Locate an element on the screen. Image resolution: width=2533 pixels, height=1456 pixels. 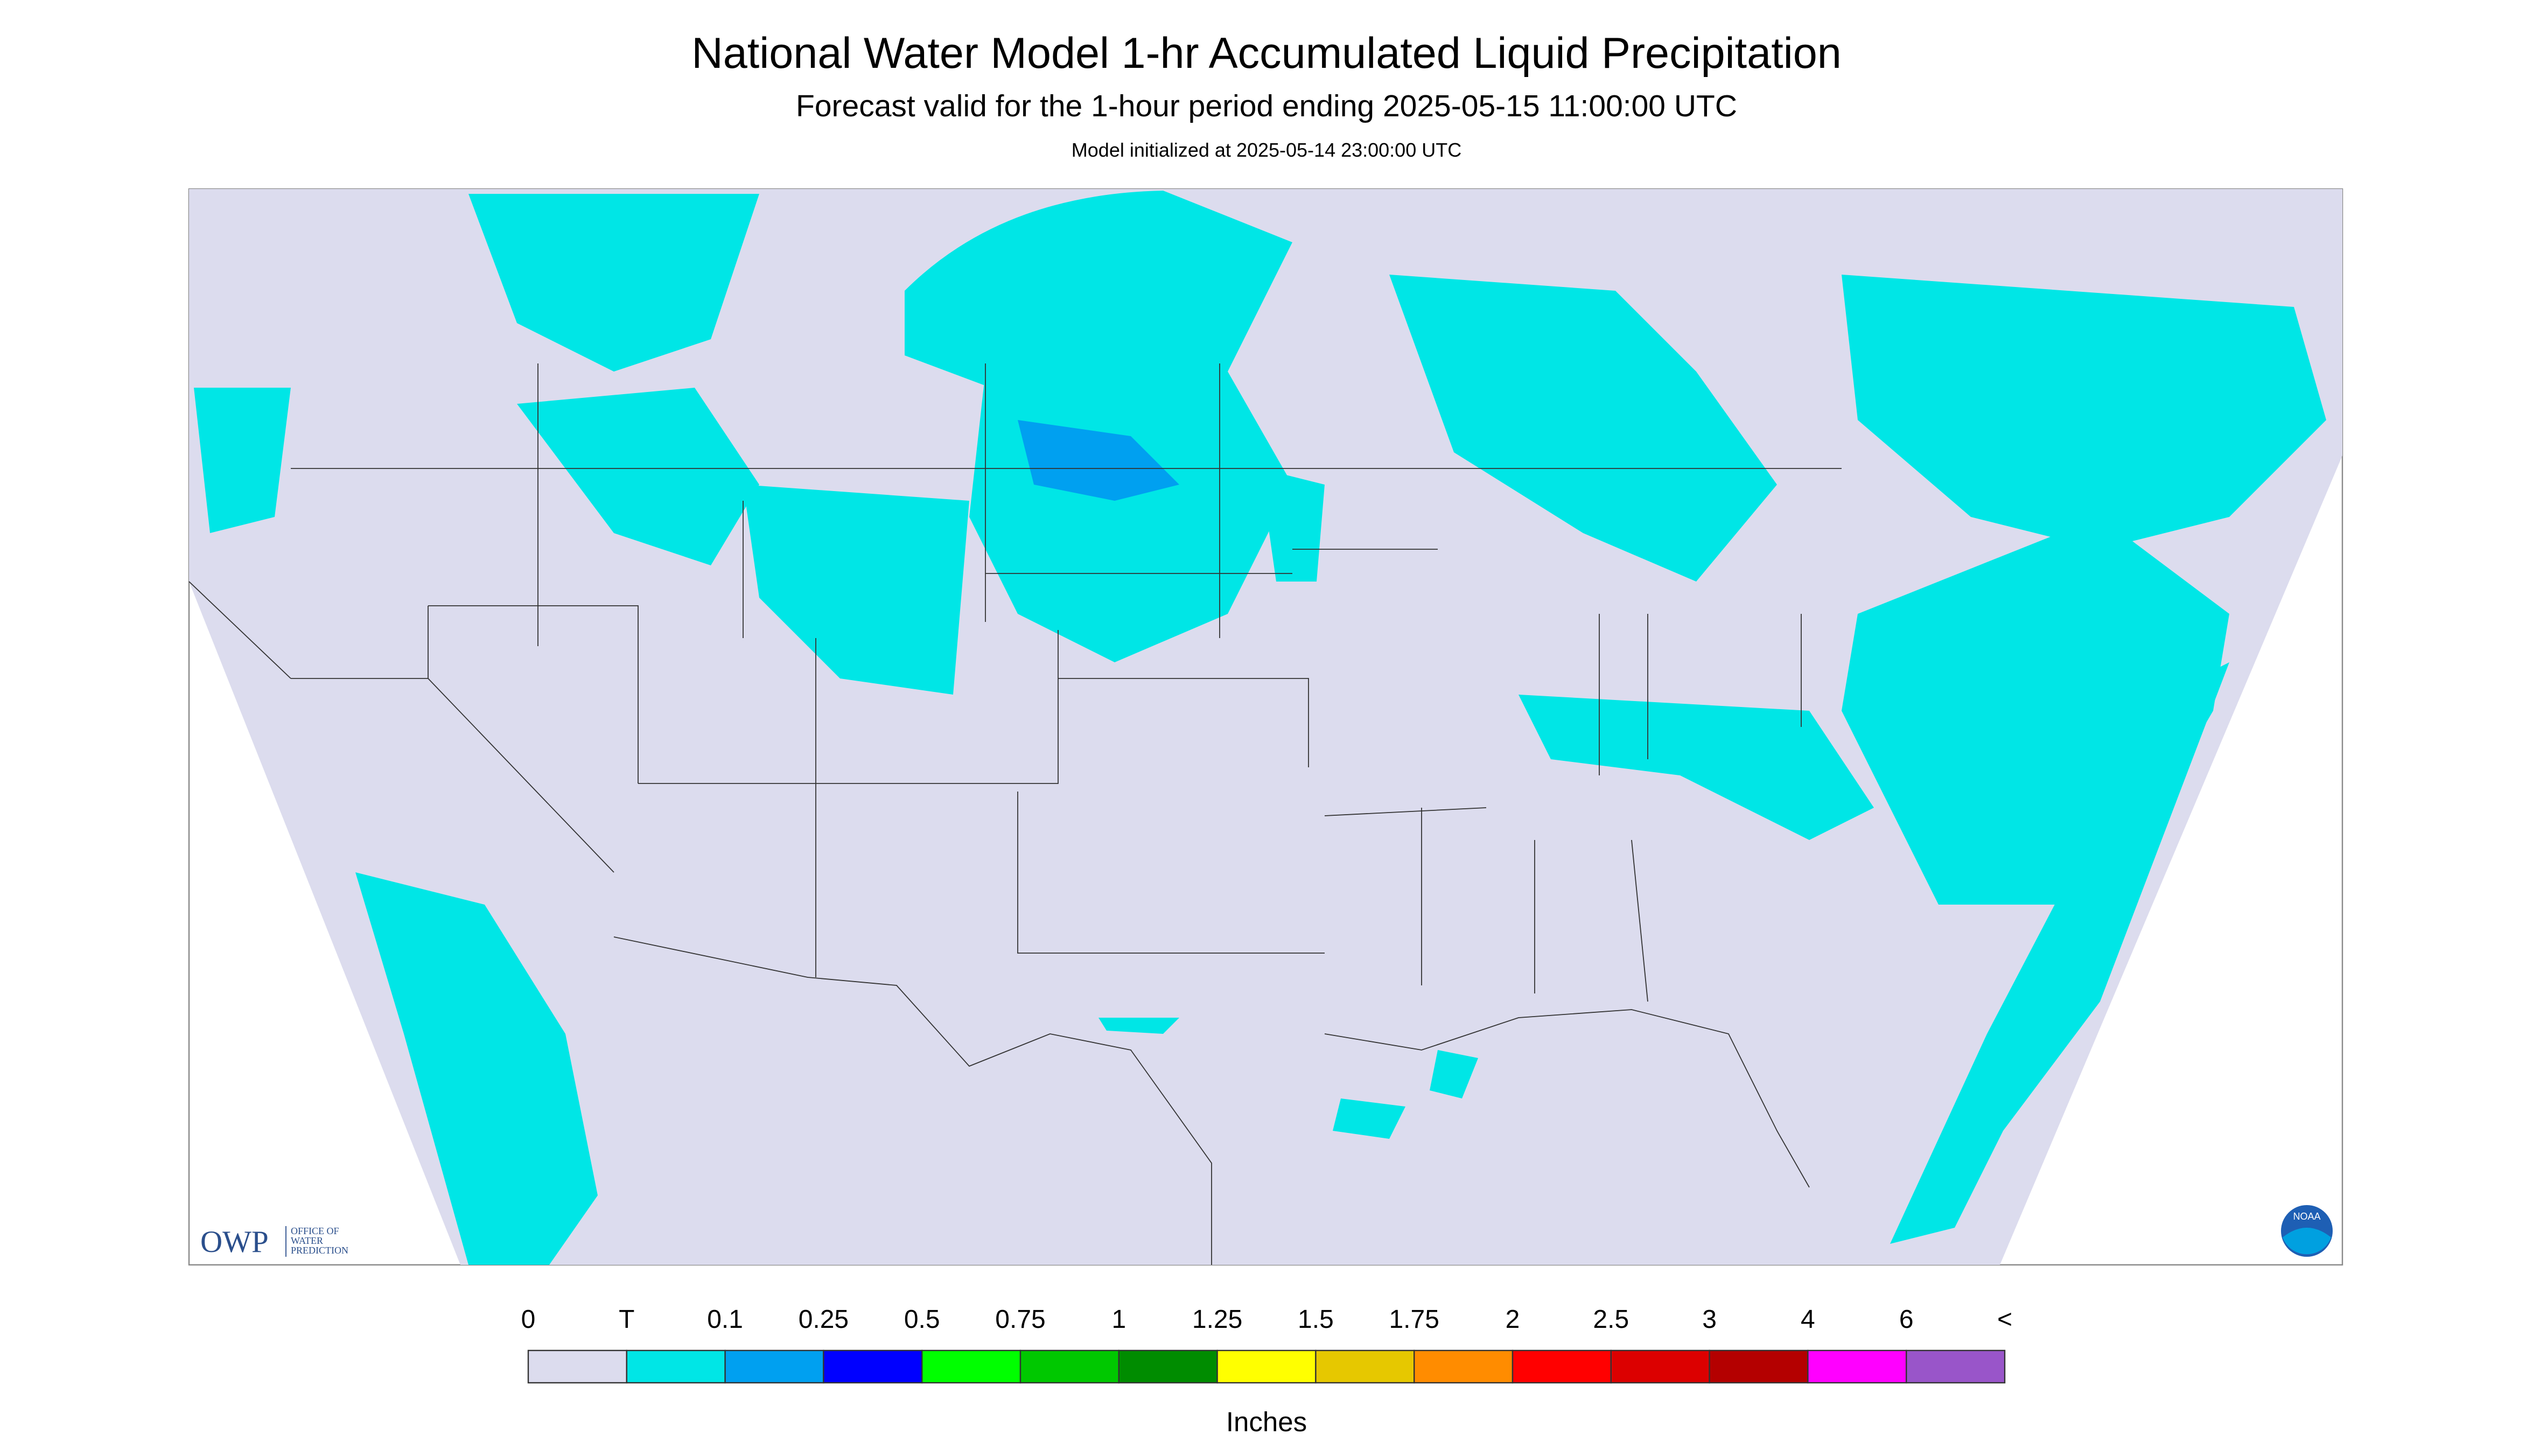
legend-unit: Inches is located at coordinates (1266, 1421).